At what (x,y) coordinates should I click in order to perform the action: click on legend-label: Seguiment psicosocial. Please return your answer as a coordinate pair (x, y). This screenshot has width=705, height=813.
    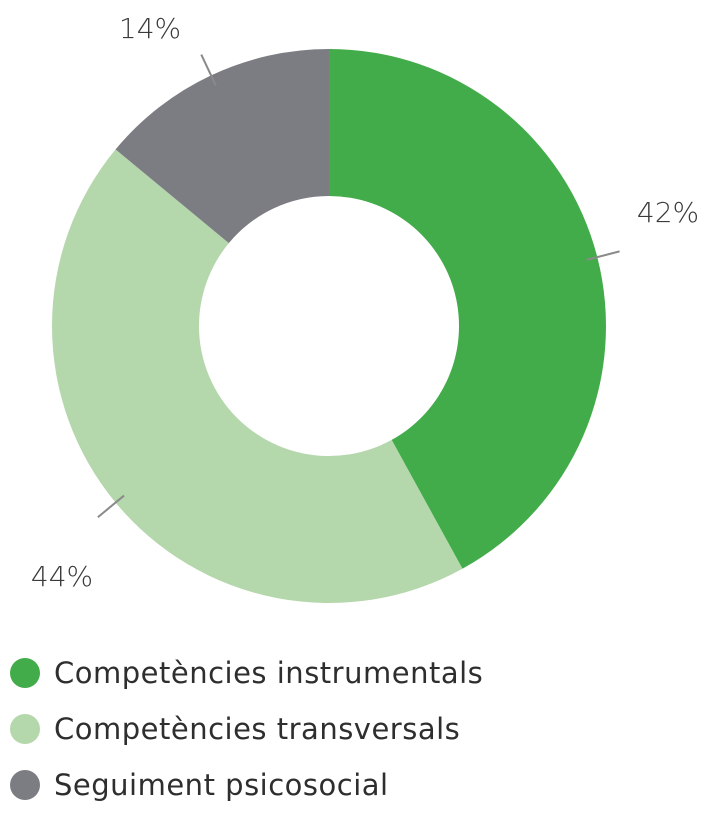
    Looking at the image, I should click on (221, 785).